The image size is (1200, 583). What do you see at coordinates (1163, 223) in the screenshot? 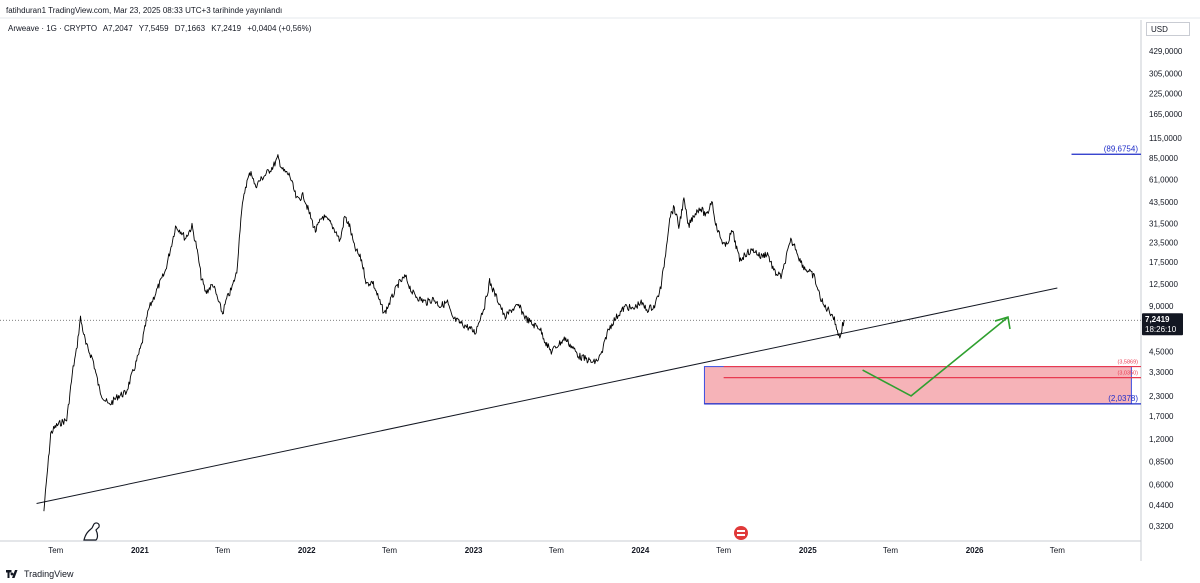
I see `y-tick-label: 31,5000` at bounding box center [1163, 223].